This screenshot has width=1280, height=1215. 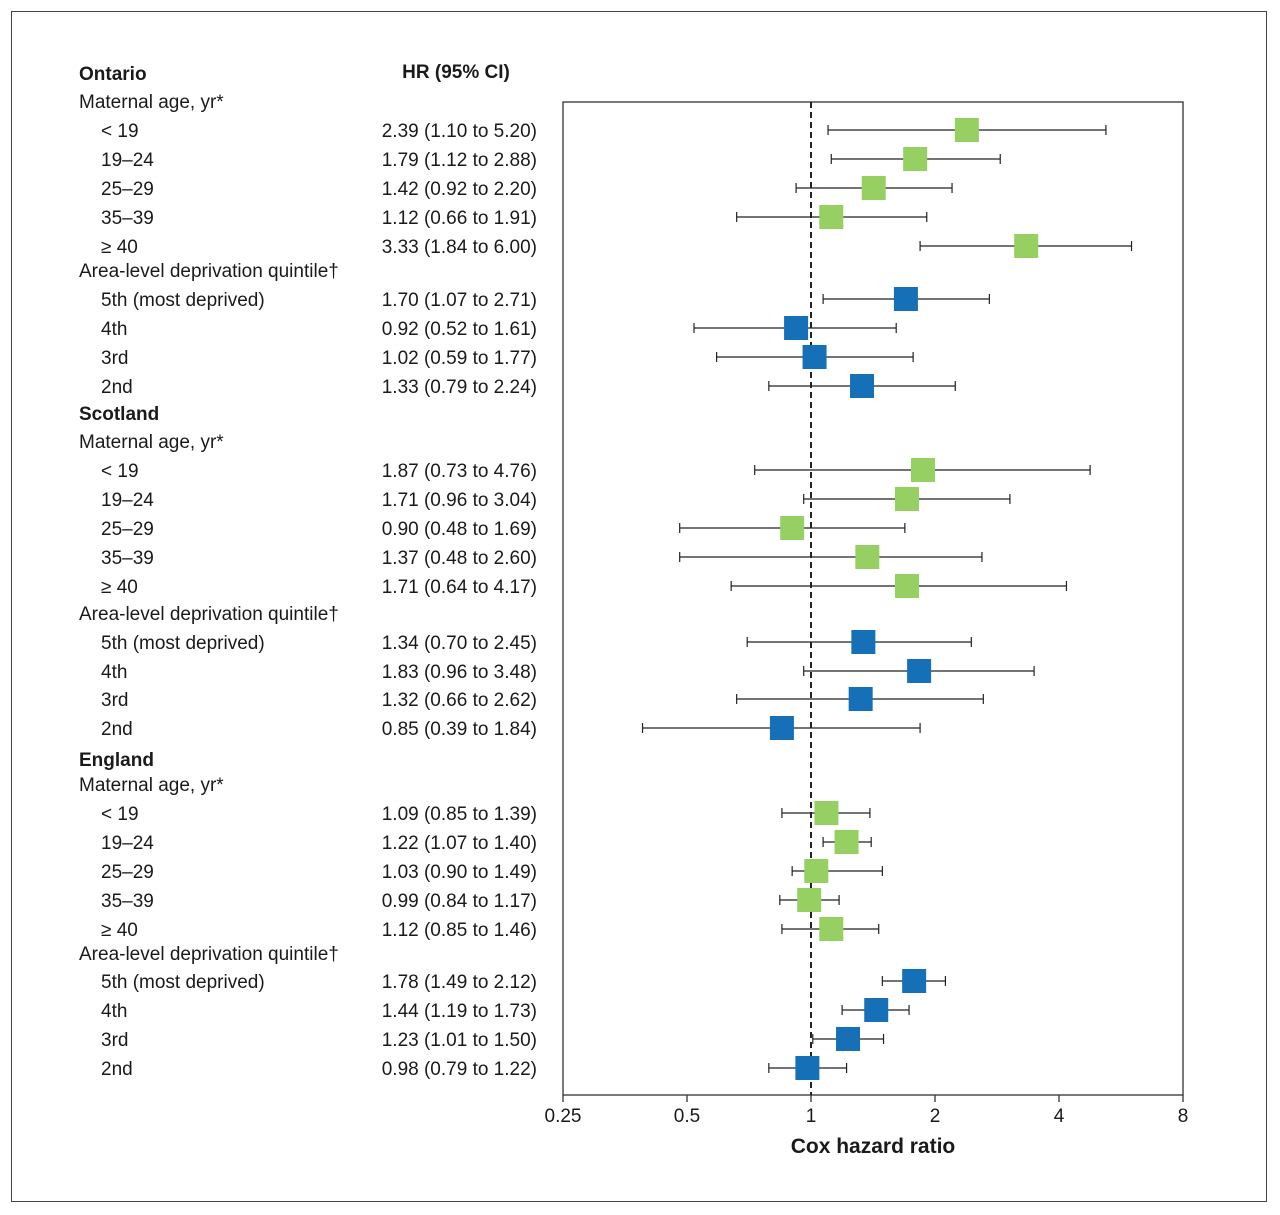 I want to click on hr-ci-text: 1.78 (1.49 to 2.12), so click(x=459, y=982).